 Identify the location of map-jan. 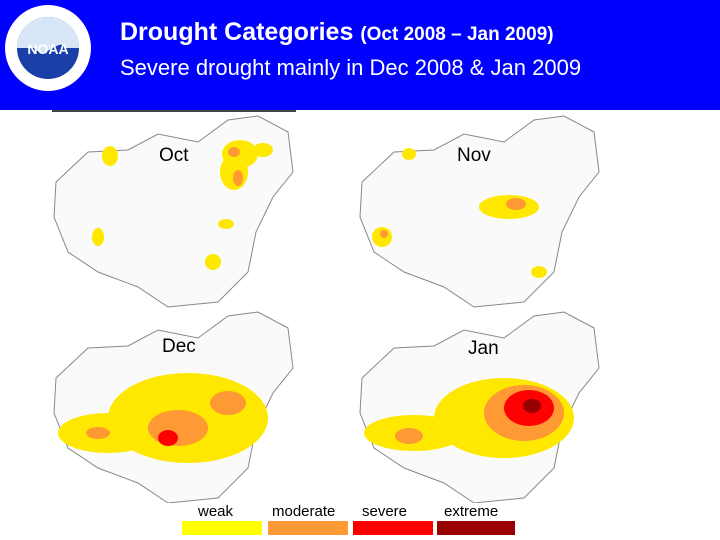
(479, 407).